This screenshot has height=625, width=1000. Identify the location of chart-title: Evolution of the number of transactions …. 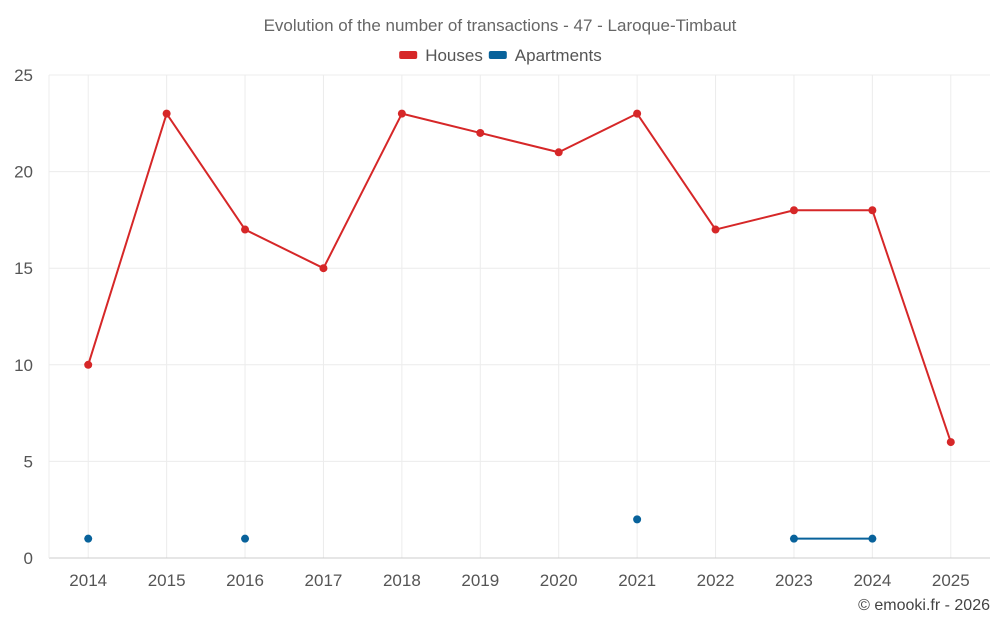
(500, 25).